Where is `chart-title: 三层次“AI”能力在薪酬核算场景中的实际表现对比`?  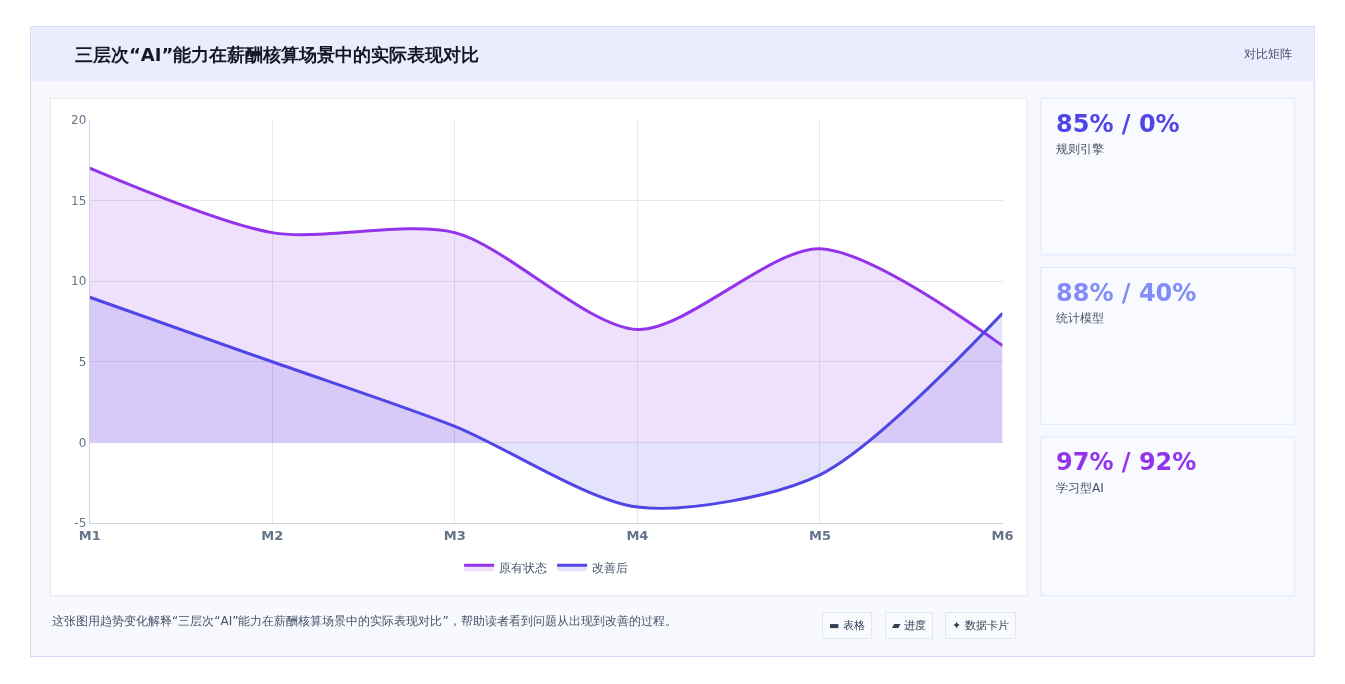
chart-title: 三层次“AI”能力在薪酬核算场景中的实际表现对比 is located at coordinates (277, 54).